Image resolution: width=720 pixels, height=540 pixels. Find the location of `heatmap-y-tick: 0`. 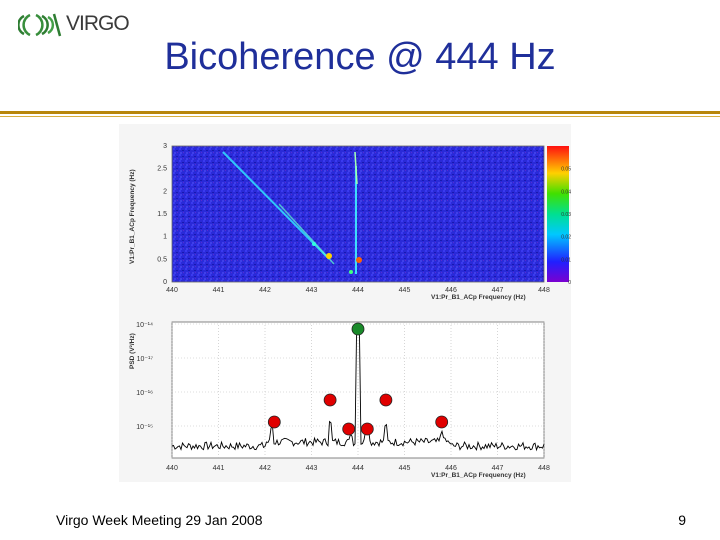

heatmap-y-tick: 0 is located at coordinates (165, 282).